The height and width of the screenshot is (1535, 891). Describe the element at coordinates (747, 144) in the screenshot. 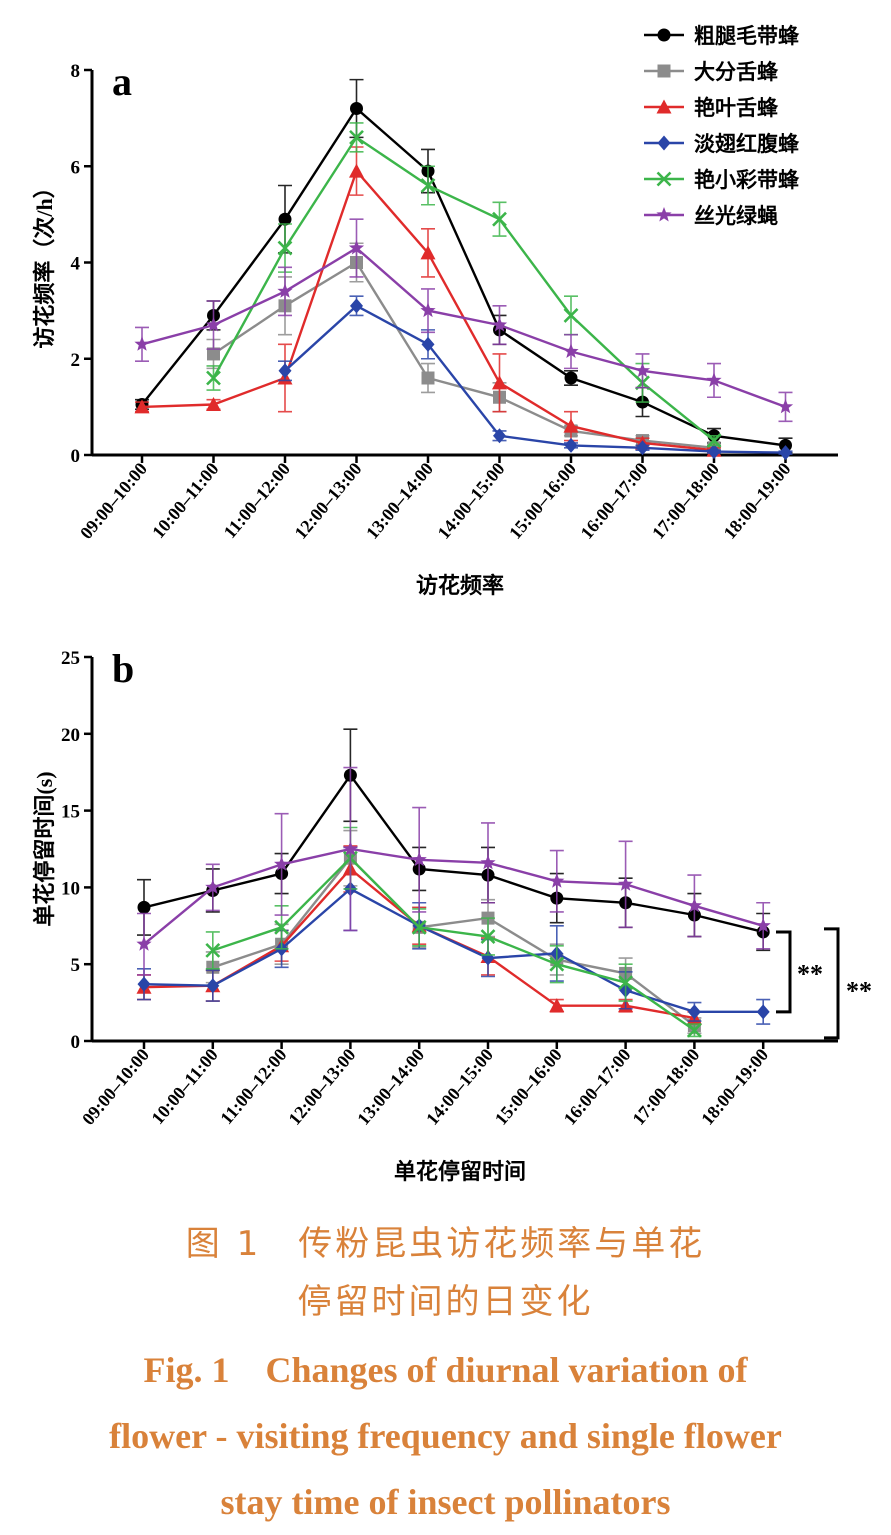

I see `legend-label: 淡翅红腹蜂` at that location.